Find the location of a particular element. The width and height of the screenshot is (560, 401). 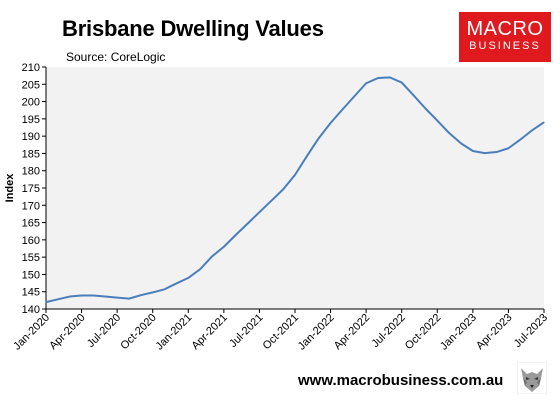

x-tick-label: Oct-2021 is located at coordinates (281, 332).